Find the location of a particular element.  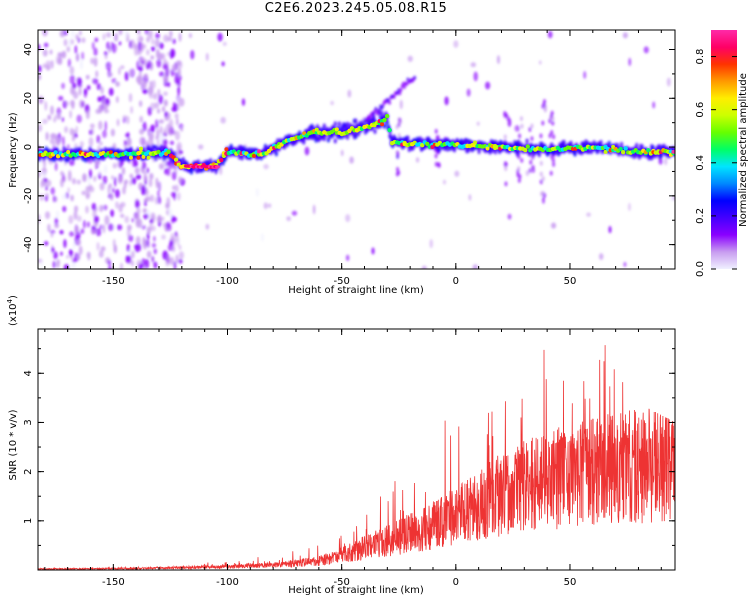

colorbar-tick-label: 0.0 is located at coordinates (700, 269).